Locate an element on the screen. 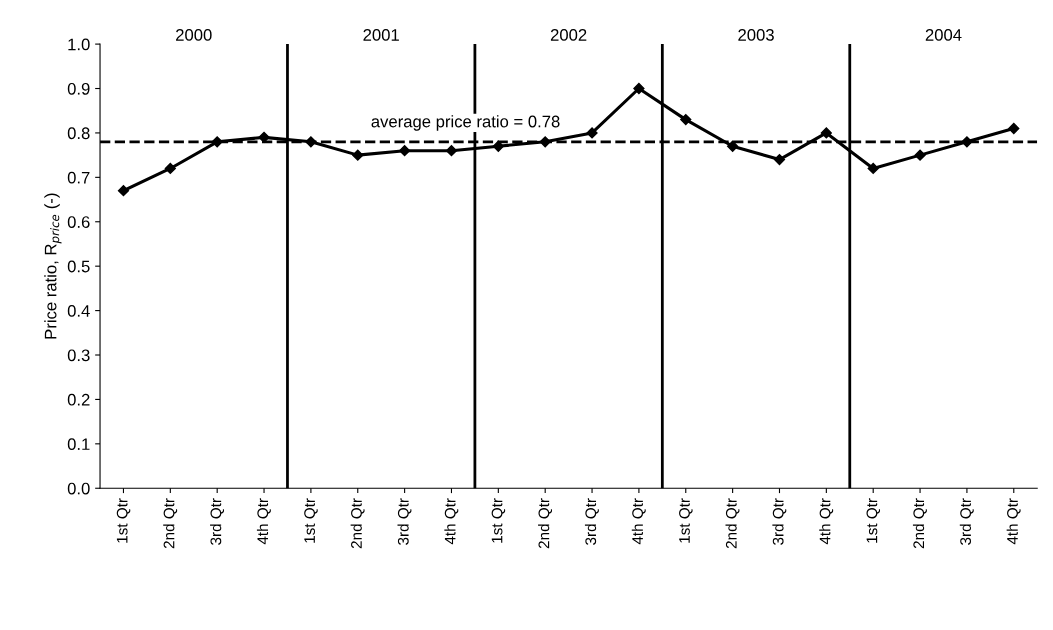  ref-line-label: average price ratio = 0.78 is located at coordinates (465, 123).